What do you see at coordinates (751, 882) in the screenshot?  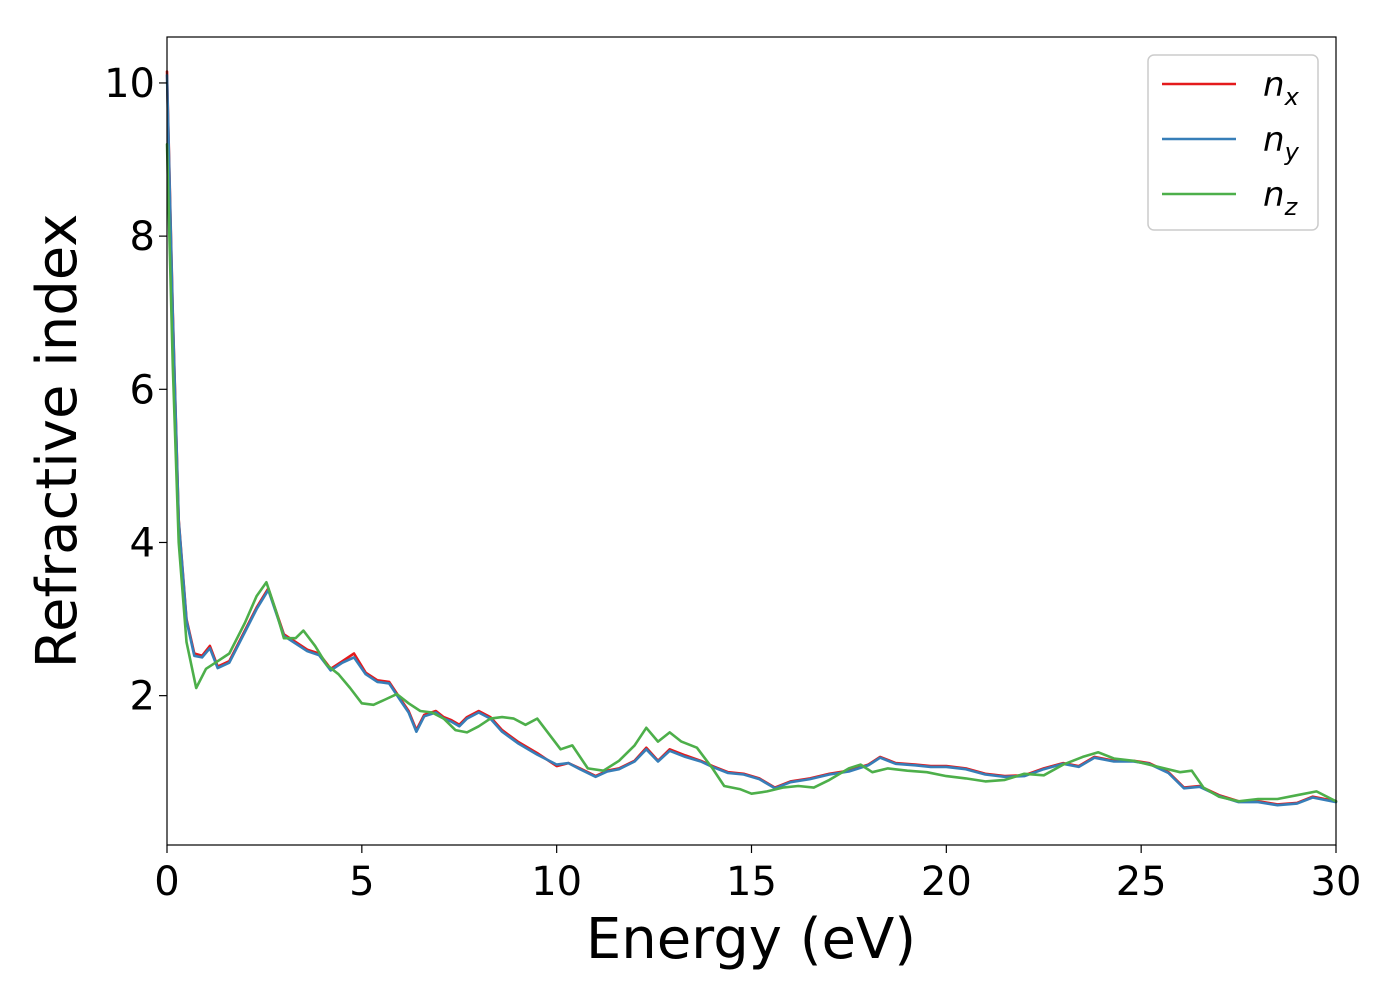 I see `x-tick-label: 15` at bounding box center [751, 882].